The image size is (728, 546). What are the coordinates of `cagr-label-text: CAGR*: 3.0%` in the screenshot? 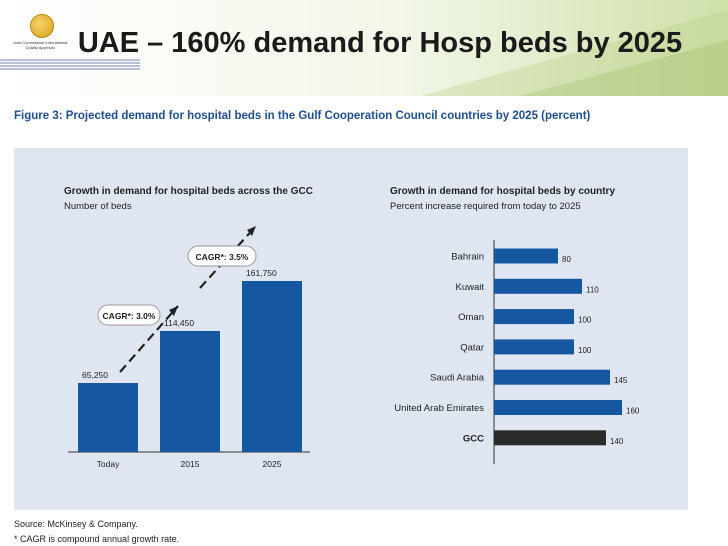 It's located at (129, 316).